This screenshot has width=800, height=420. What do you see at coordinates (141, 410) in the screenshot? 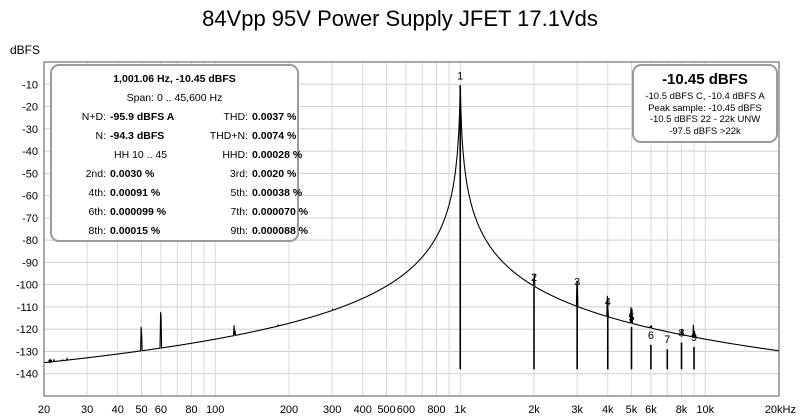
I see `x-tick-label: 50` at bounding box center [141, 410].